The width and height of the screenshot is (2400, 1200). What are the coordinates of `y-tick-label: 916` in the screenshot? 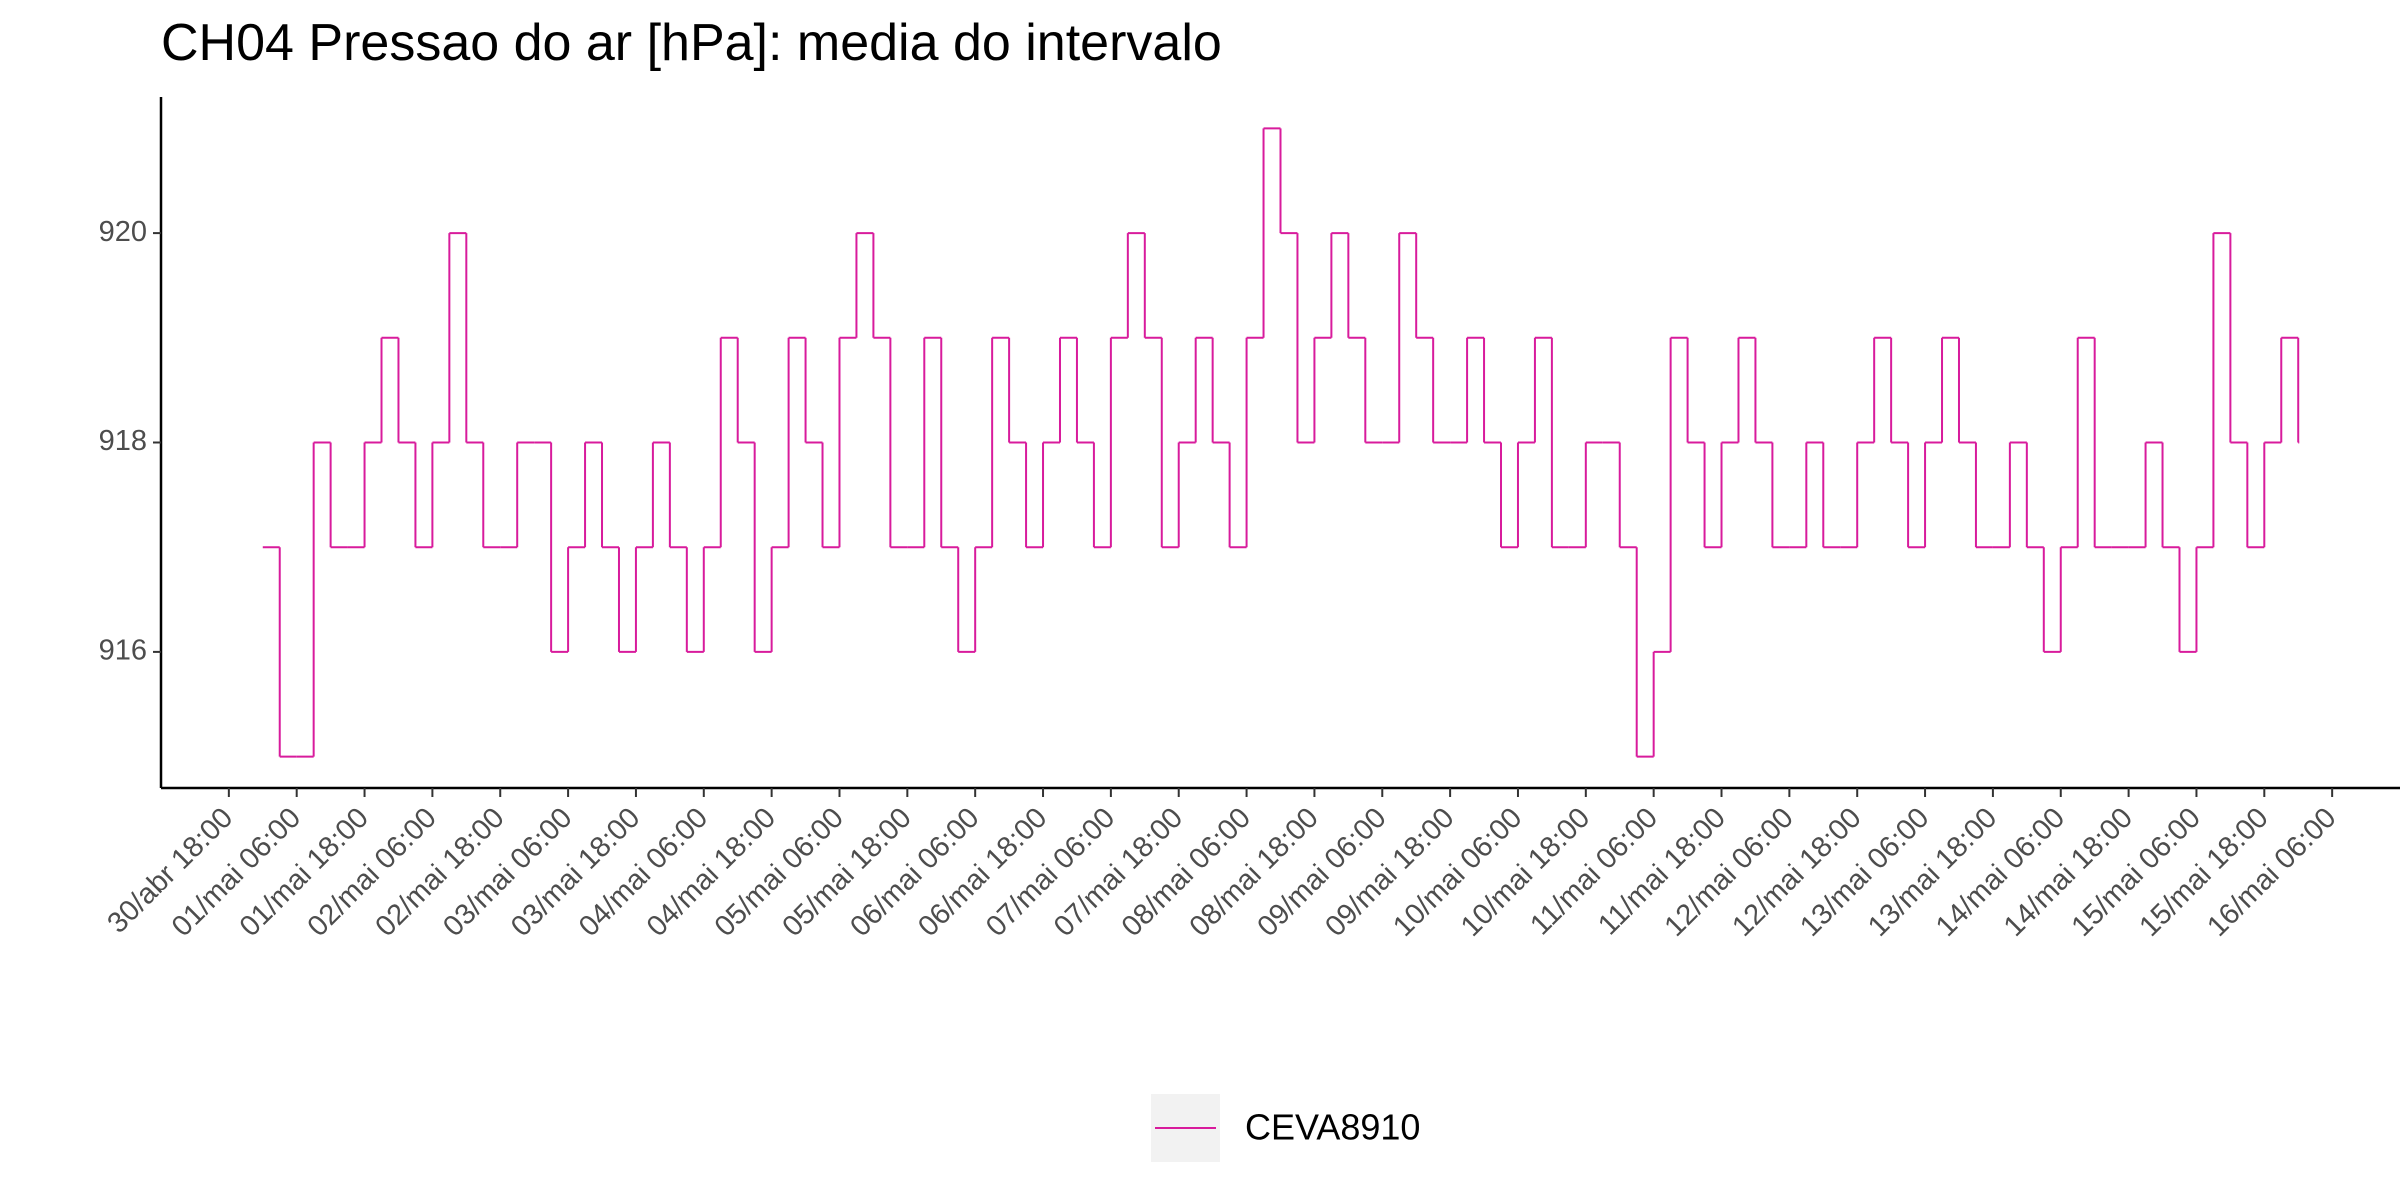 It's located at (123, 651).